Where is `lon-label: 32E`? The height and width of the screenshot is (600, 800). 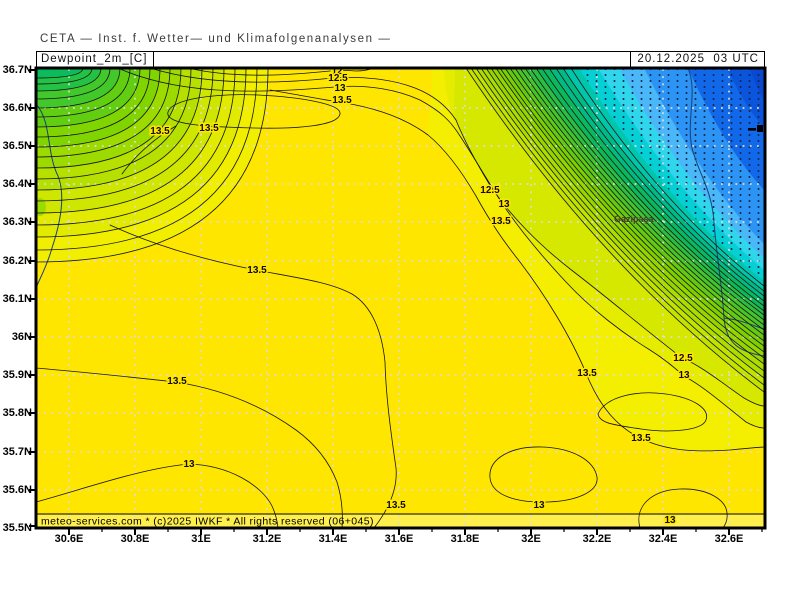 lon-label: 32E is located at coordinates (531, 539).